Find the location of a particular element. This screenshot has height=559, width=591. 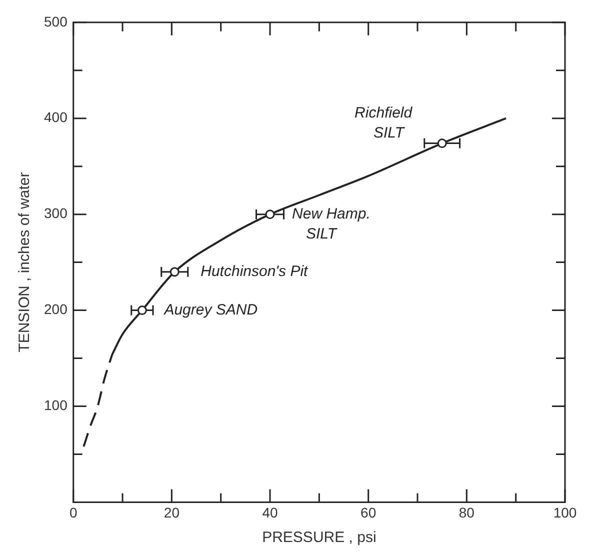

y-tick-label: 400 is located at coordinates (56, 117).